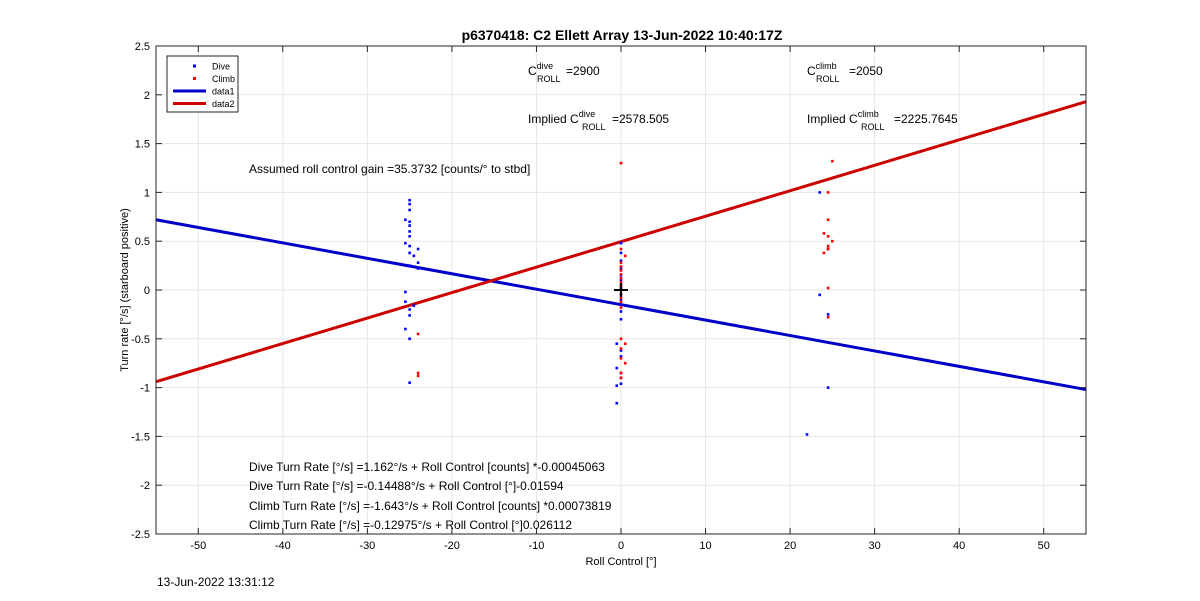  I want to click on c-climb-value: =2050, so click(866, 71).